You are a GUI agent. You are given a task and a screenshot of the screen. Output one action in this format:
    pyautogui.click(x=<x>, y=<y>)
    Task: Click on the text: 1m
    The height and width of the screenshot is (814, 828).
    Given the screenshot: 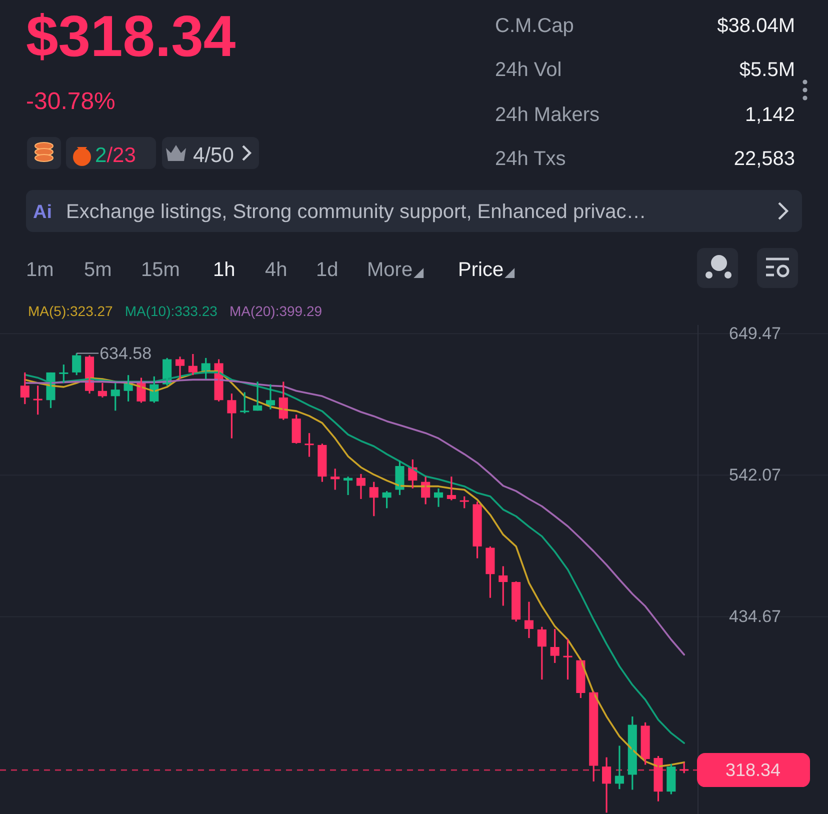 What is the action you would take?
    pyautogui.click(x=40, y=270)
    